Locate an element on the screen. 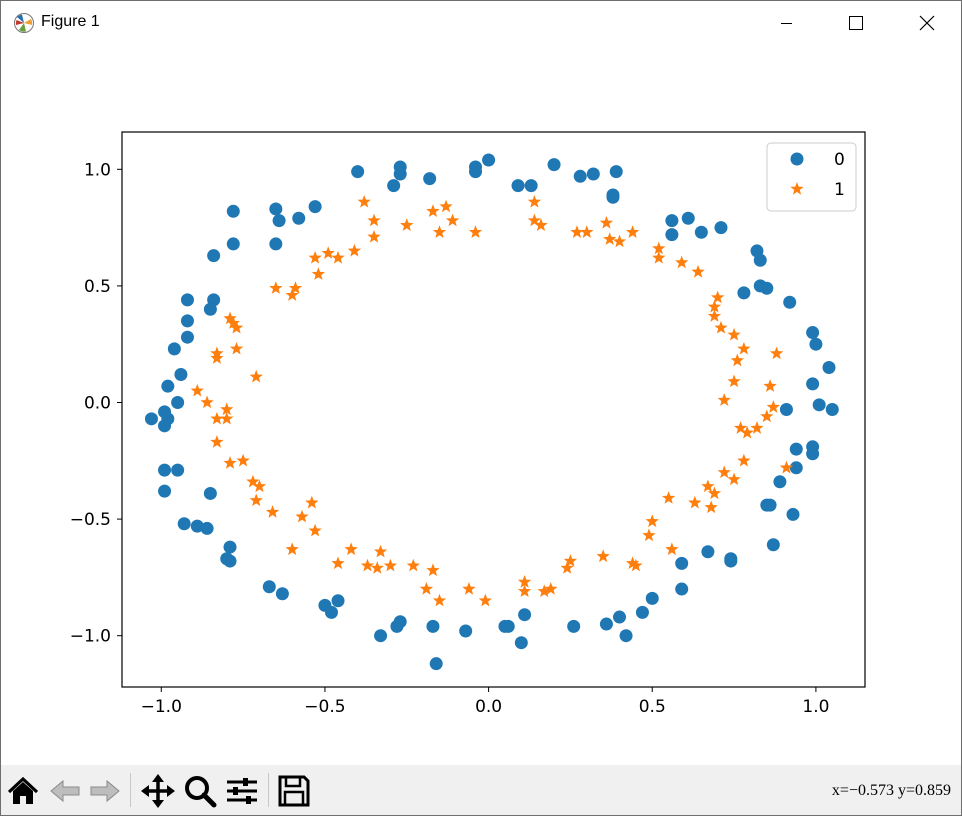 The width and height of the screenshot is (962, 816). configure-subplots-button is located at coordinates (242, 791).